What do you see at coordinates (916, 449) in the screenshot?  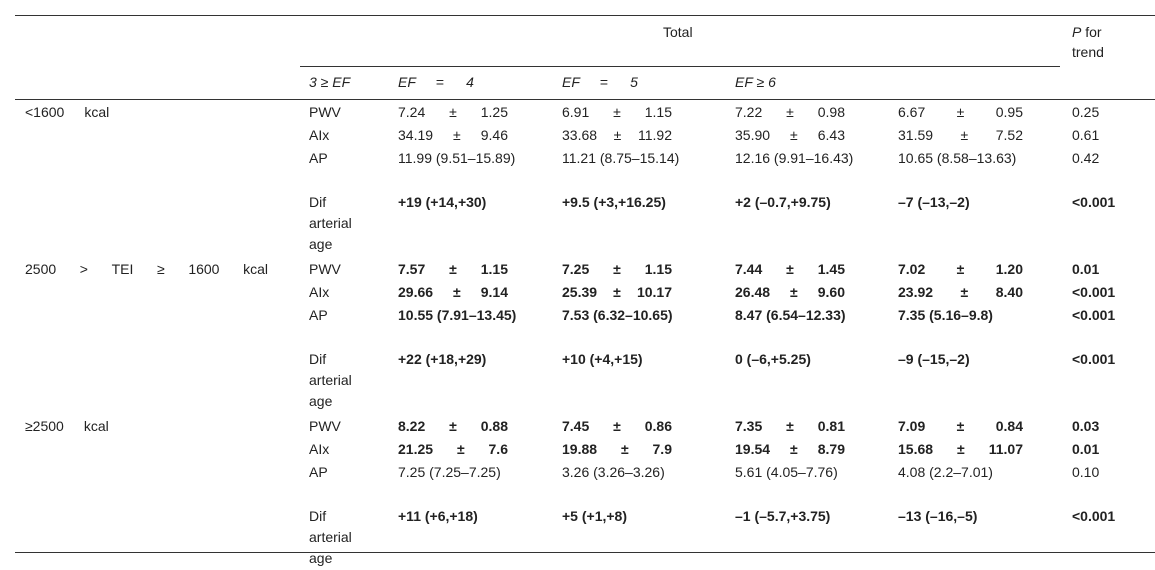 I see `mean: 15.68` at bounding box center [916, 449].